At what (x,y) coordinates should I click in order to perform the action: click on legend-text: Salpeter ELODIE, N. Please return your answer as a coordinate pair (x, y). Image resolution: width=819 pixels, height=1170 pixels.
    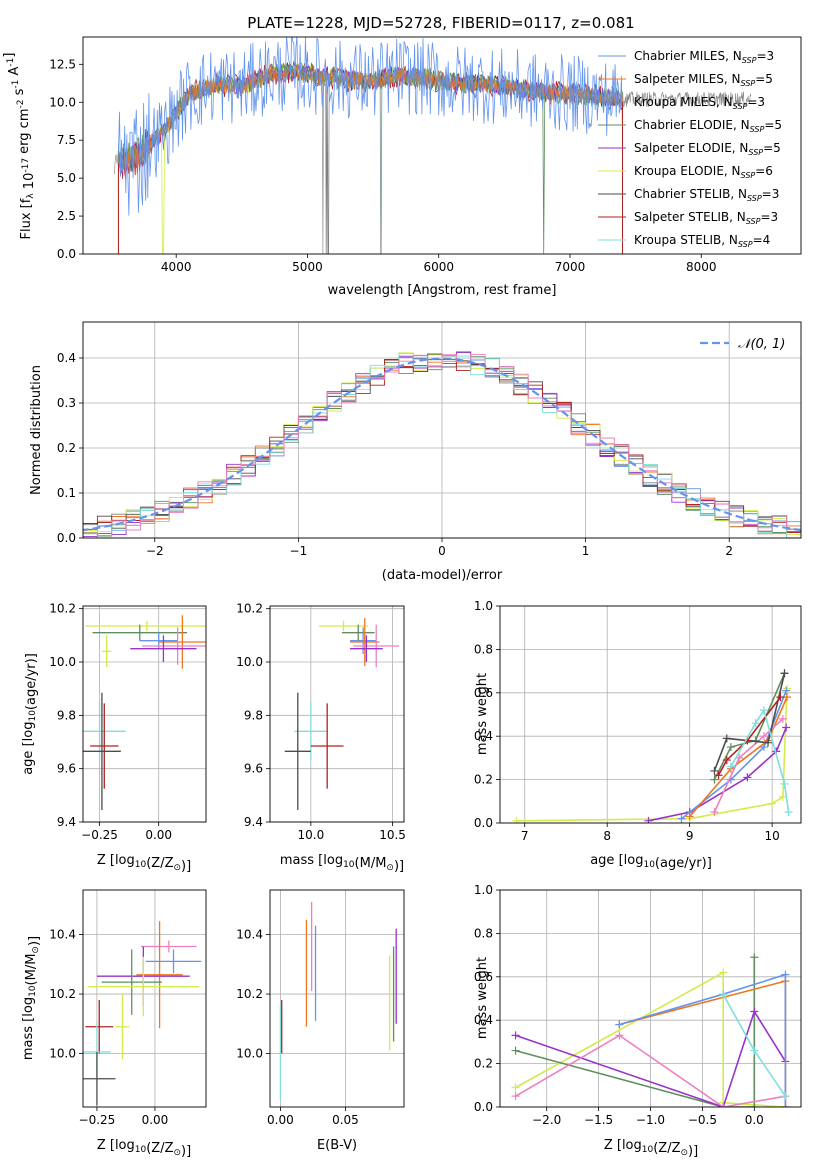
    Looking at the image, I should click on (691, 148).